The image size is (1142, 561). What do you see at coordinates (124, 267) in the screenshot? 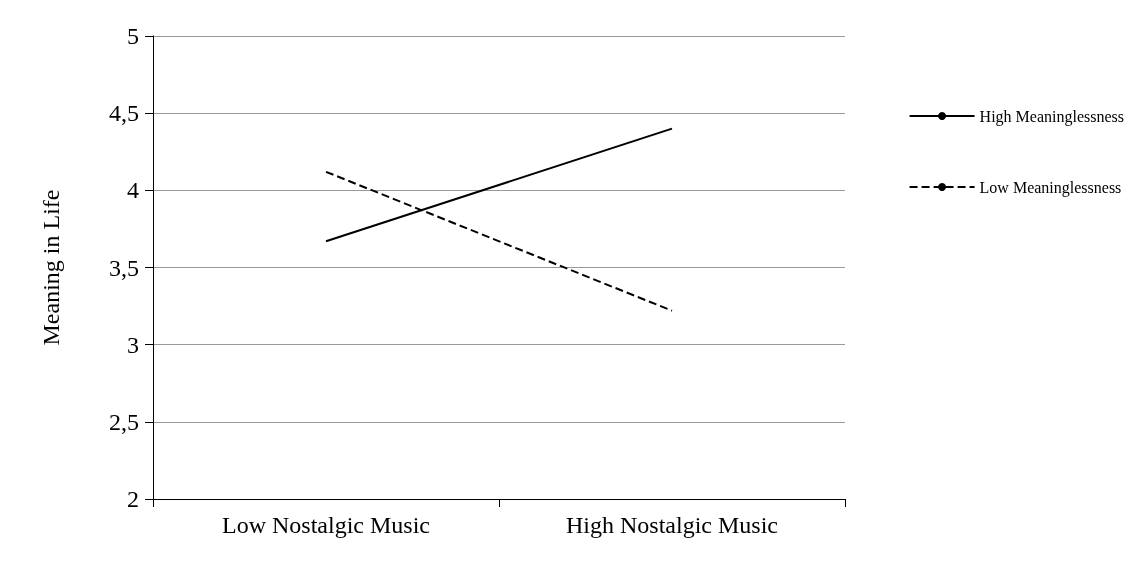
I see `y-tick-label: 3,5` at bounding box center [124, 267].